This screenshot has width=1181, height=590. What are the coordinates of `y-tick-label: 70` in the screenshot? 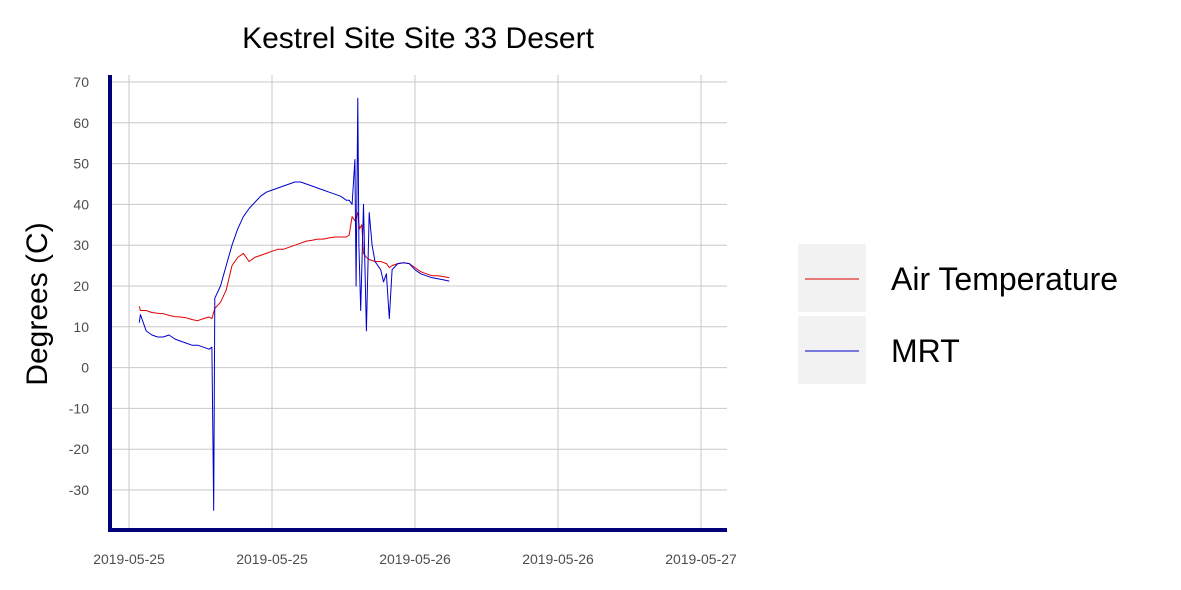 It's located at (81, 82).